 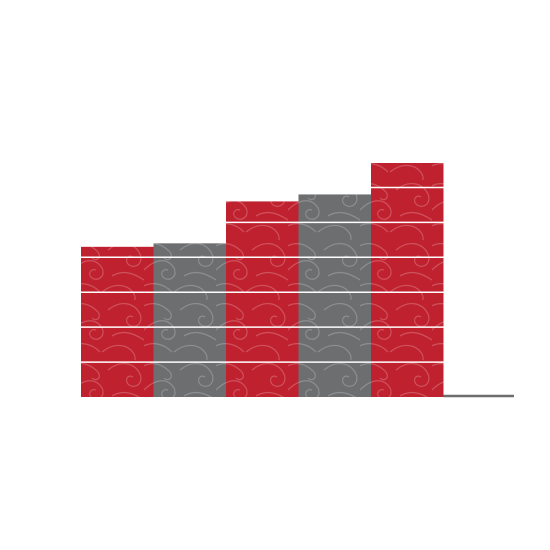 I want to click on bar-3-texture, so click(x=262, y=299).